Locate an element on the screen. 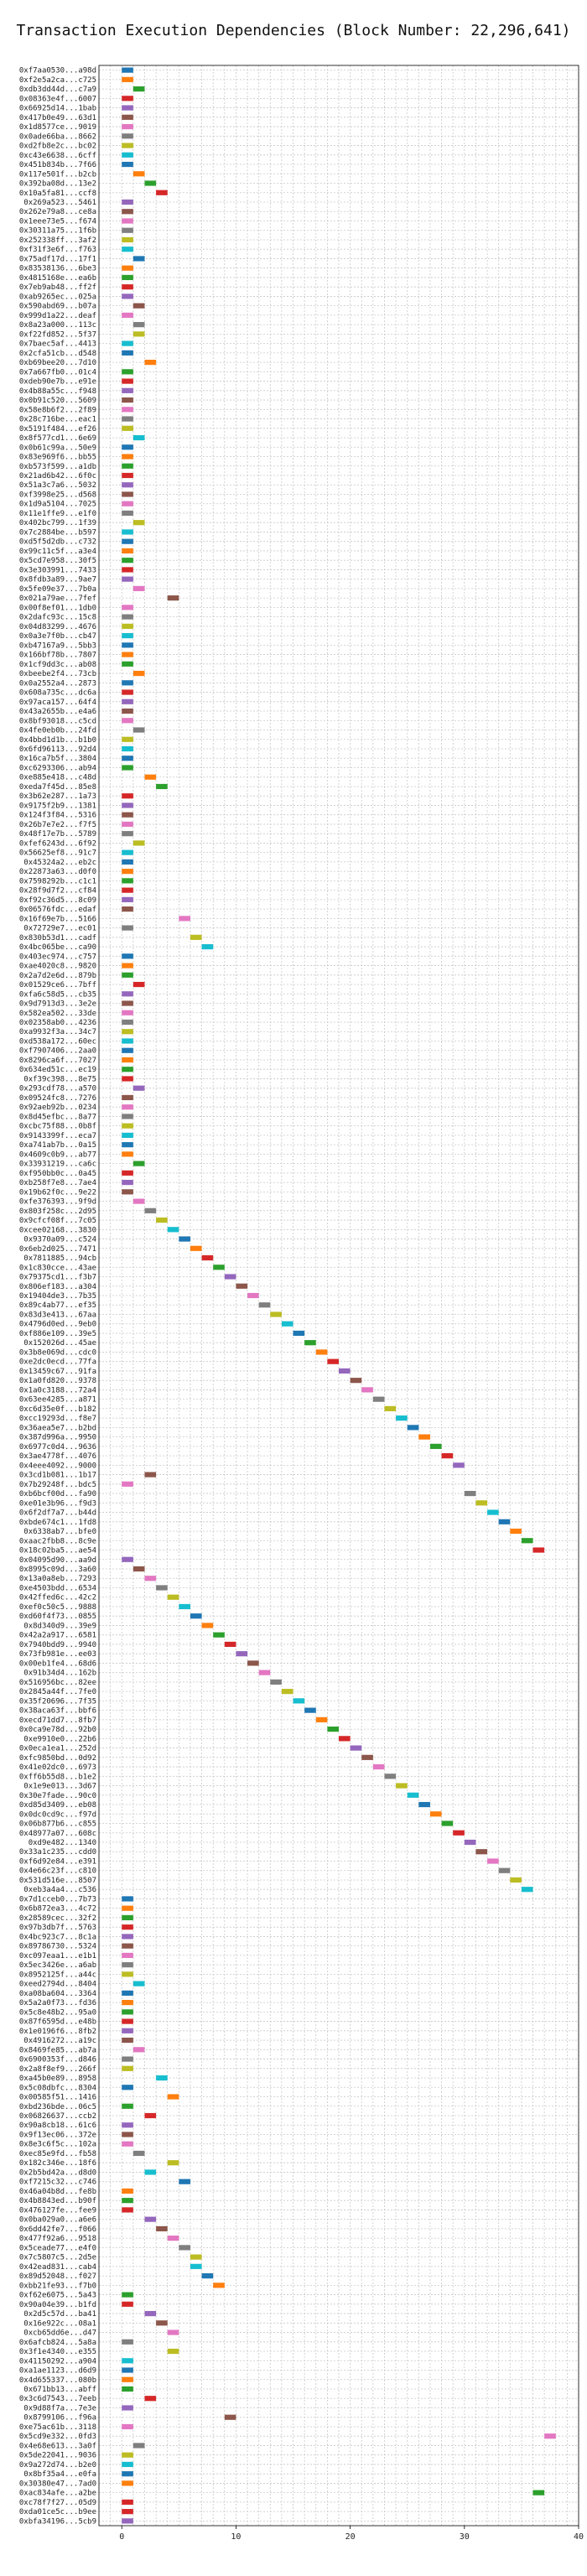 This screenshot has height=2576, width=587. transaction-label: 0xb69bee20...7d10 is located at coordinates (57, 363).